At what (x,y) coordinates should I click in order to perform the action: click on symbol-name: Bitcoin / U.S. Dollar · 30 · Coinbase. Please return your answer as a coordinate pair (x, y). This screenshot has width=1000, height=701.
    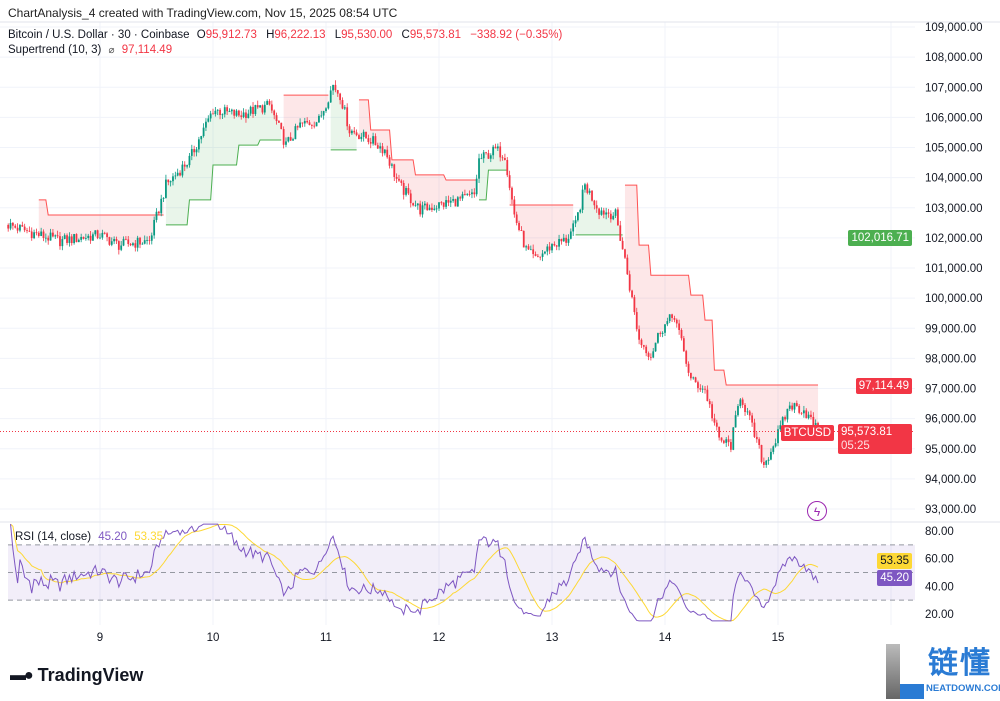
    Looking at the image, I should click on (99, 35).